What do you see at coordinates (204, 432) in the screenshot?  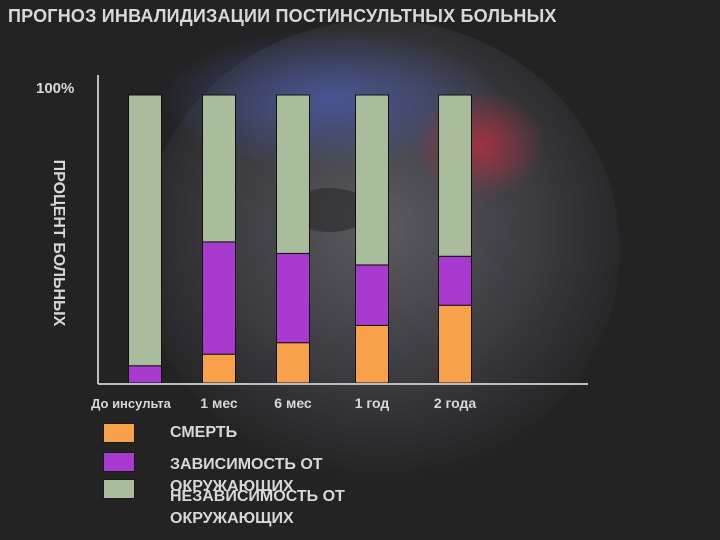 I see `legend-label-0: СМЕРТЬ` at bounding box center [204, 432].